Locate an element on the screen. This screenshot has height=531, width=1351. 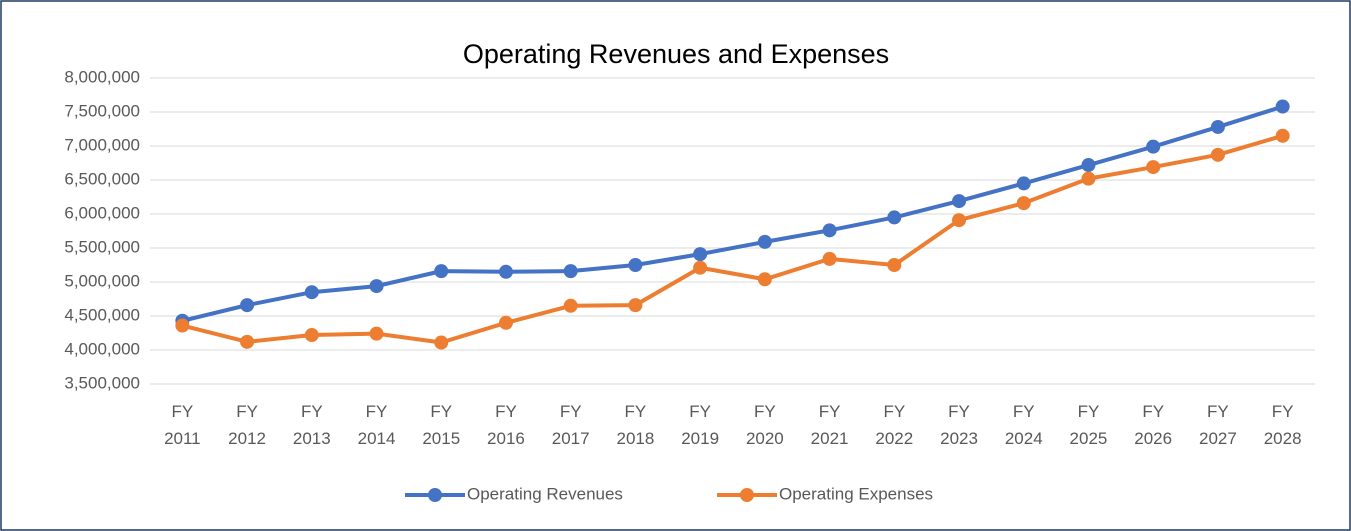
x-tick-label: FY 2017 is located at coordinates (571, 425).